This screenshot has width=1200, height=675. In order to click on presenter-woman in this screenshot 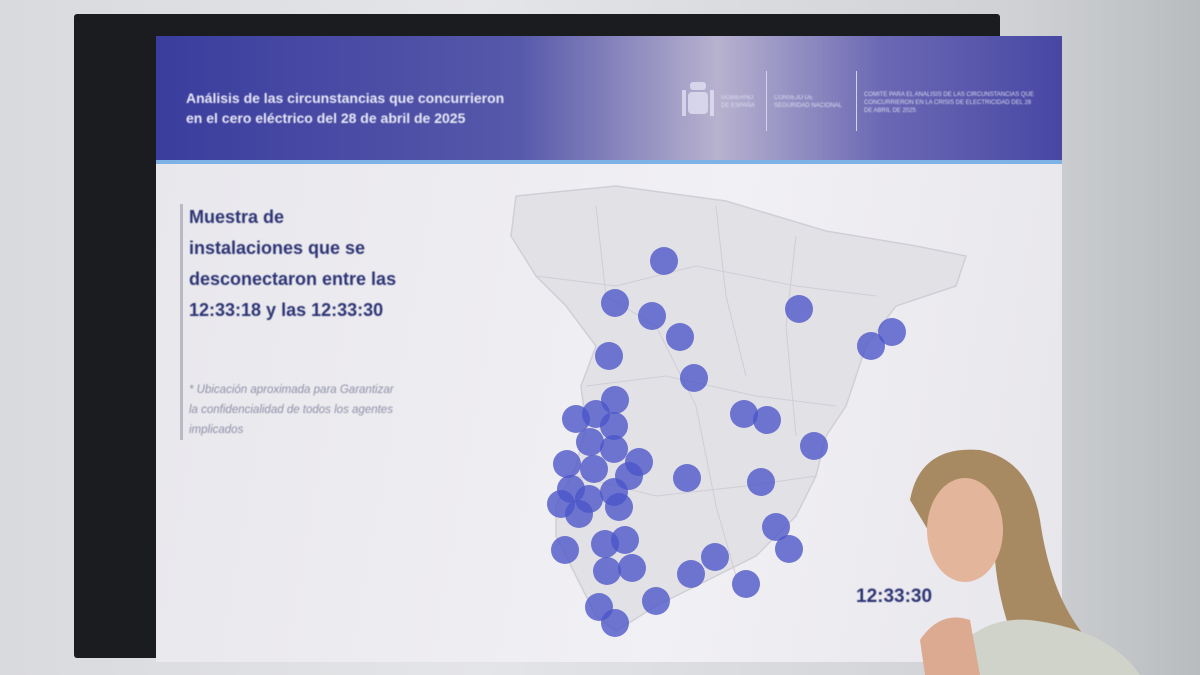, I will do `click(1025, 562)`.